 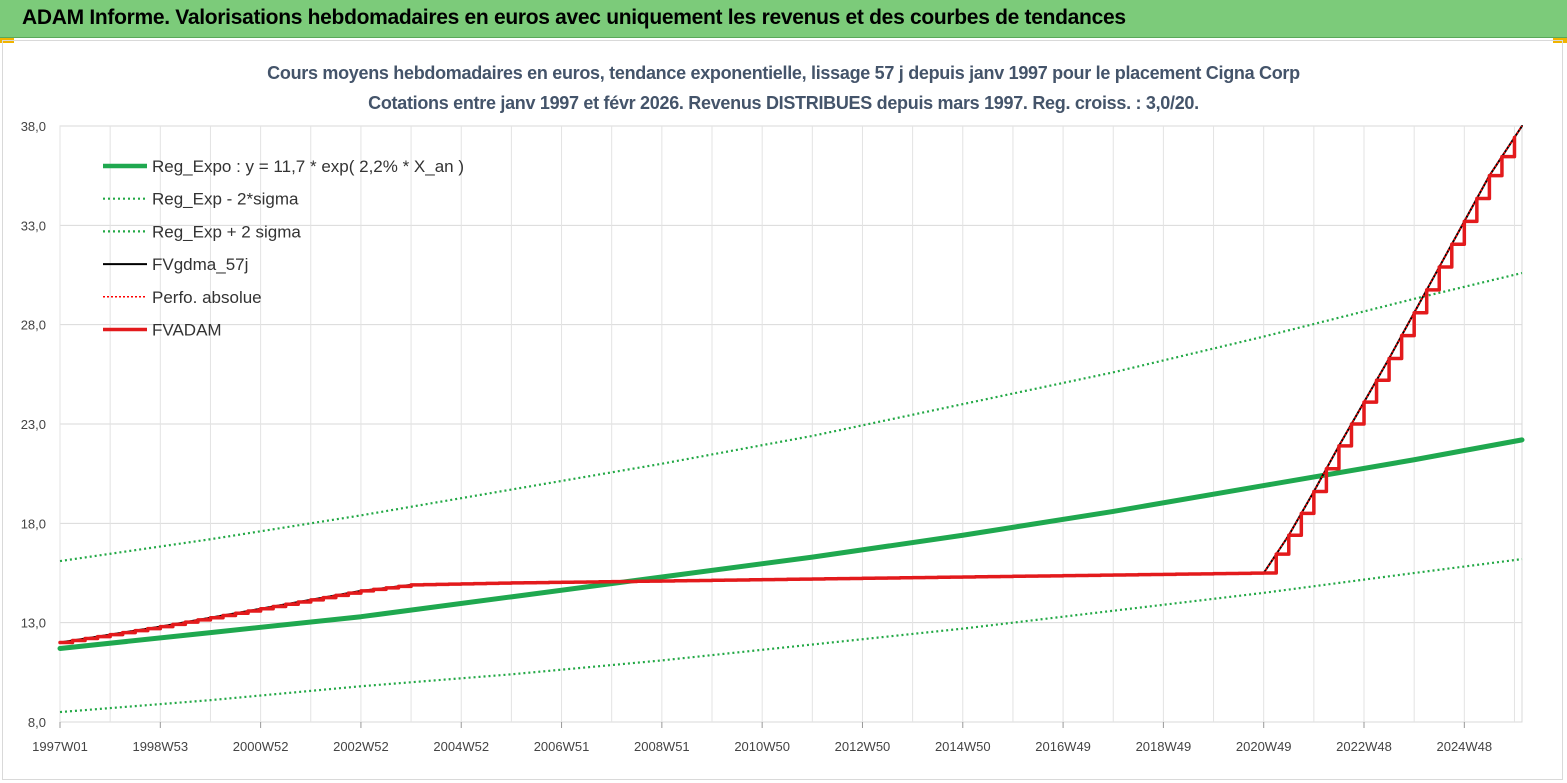 I want to click on legend-label-fvadam: FVADAM, so click(x=187, y=330).